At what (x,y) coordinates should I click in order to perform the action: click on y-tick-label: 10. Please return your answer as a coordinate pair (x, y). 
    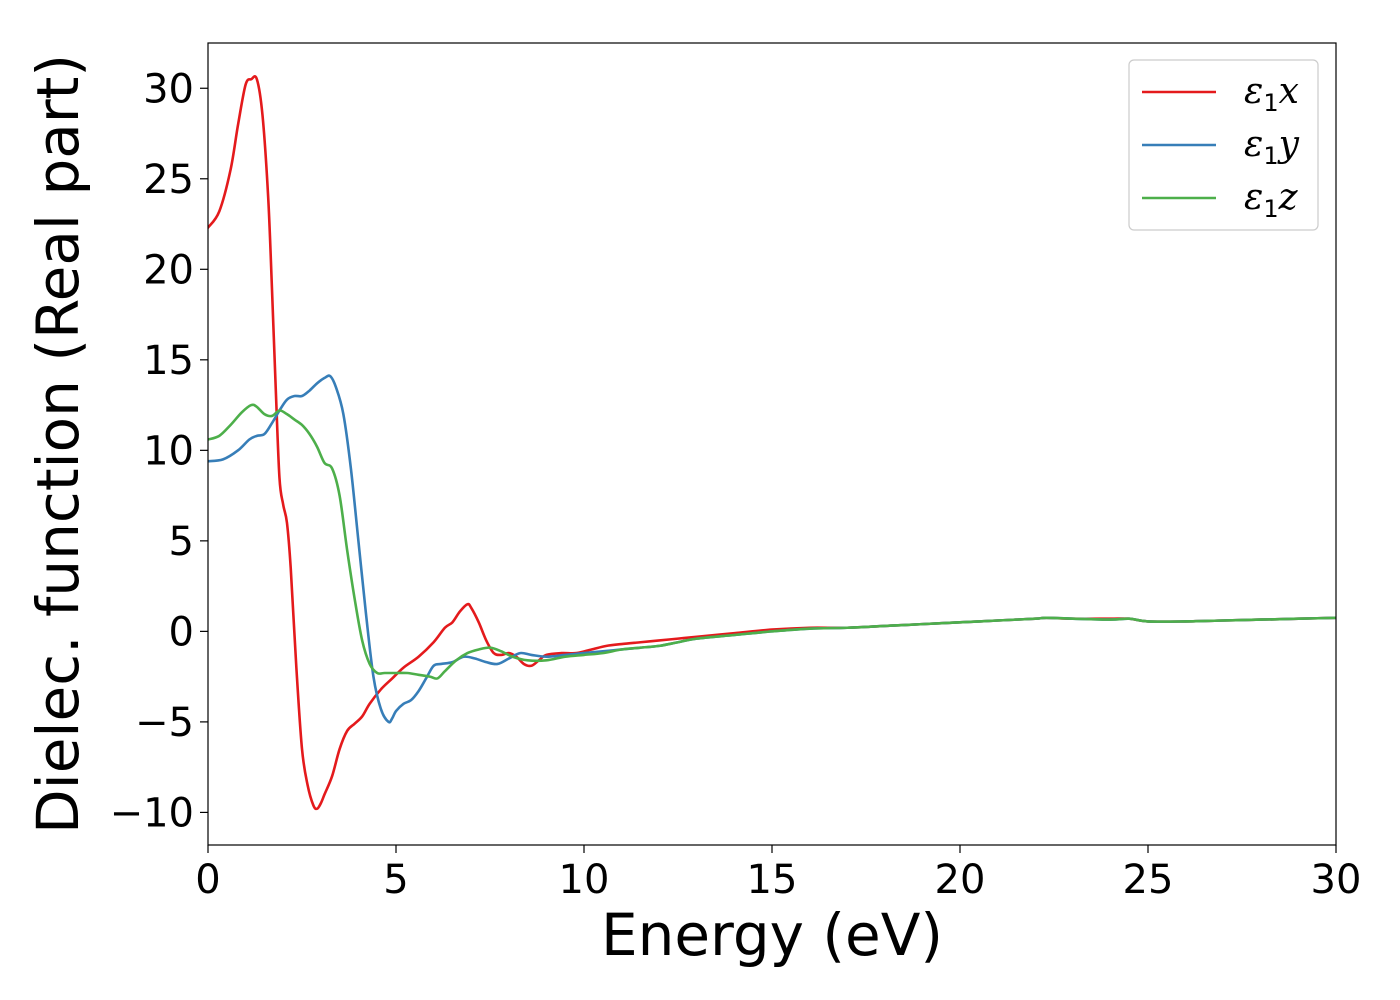
    Looking at the image, I should click on (168, 451).